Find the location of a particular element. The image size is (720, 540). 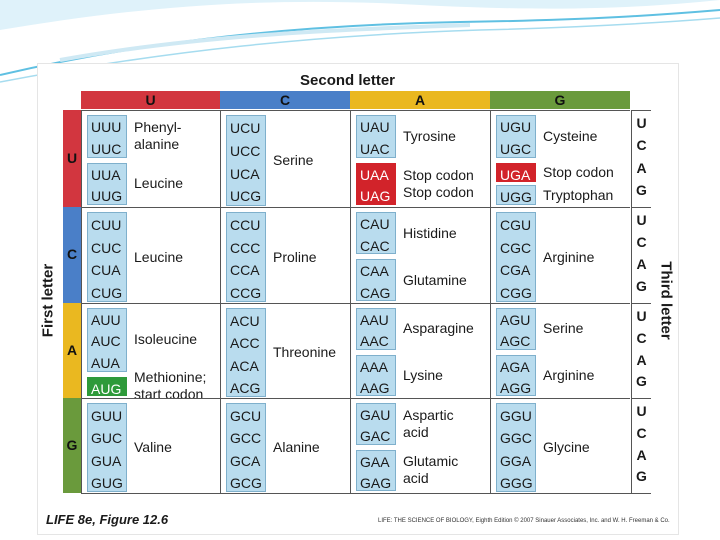

codon-box: GAA GAG is located at coordinates (376, 470).